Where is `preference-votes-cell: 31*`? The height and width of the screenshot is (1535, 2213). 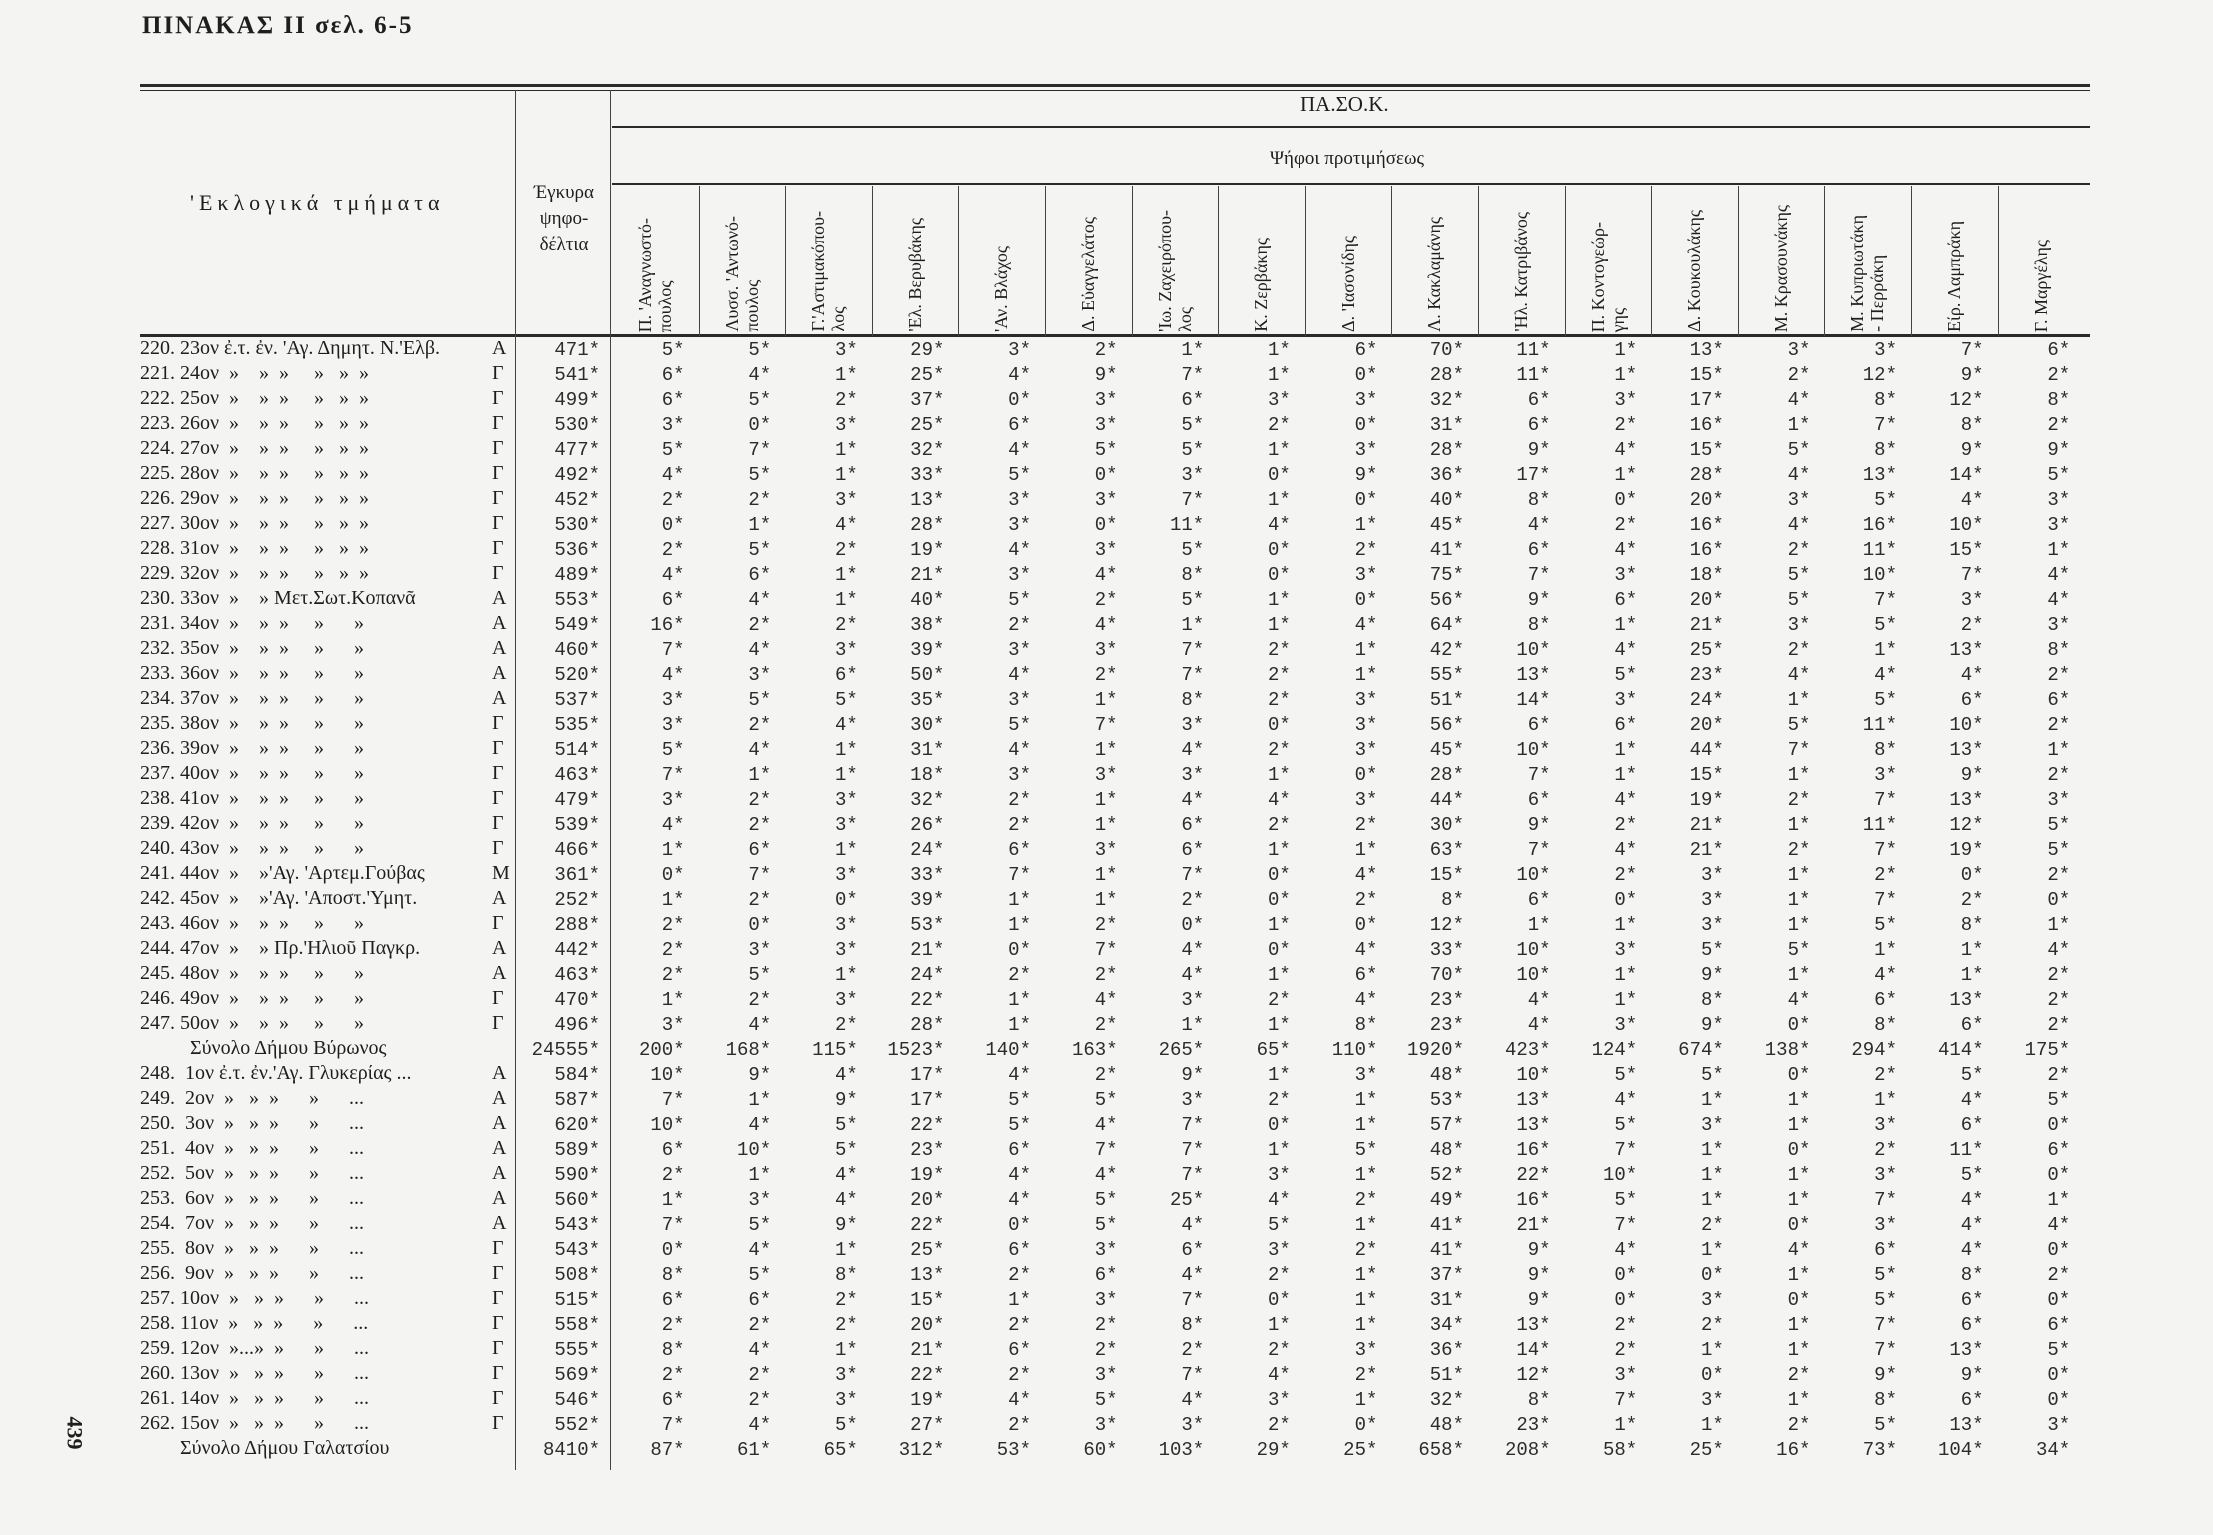 preference-votes-cell: 31* is located at coordinates (927, 750).